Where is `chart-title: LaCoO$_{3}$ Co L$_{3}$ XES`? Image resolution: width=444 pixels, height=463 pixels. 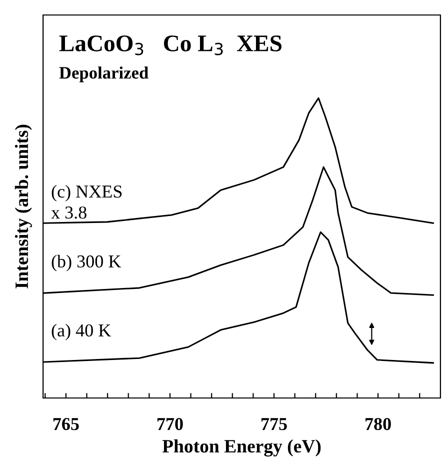
chart-title: LaCoO$_{3}$ Co L$_{3}$ XES is located at coordinates (170, 46).